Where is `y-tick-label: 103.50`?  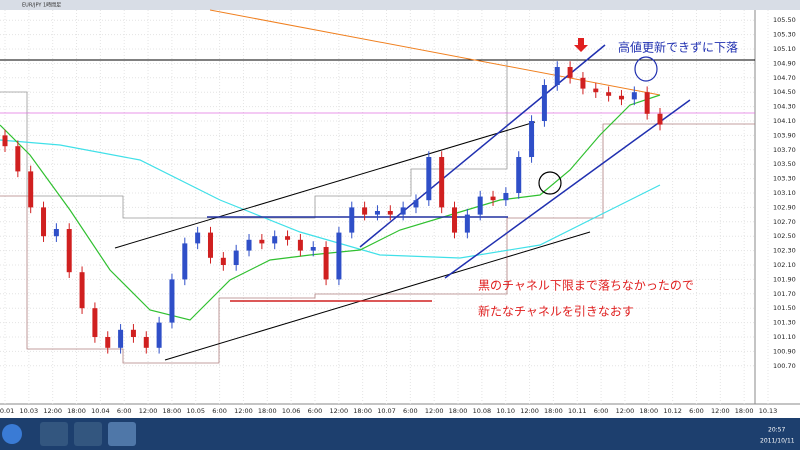
y-tick-label: 103.50 is located at coordinates (784, 164).